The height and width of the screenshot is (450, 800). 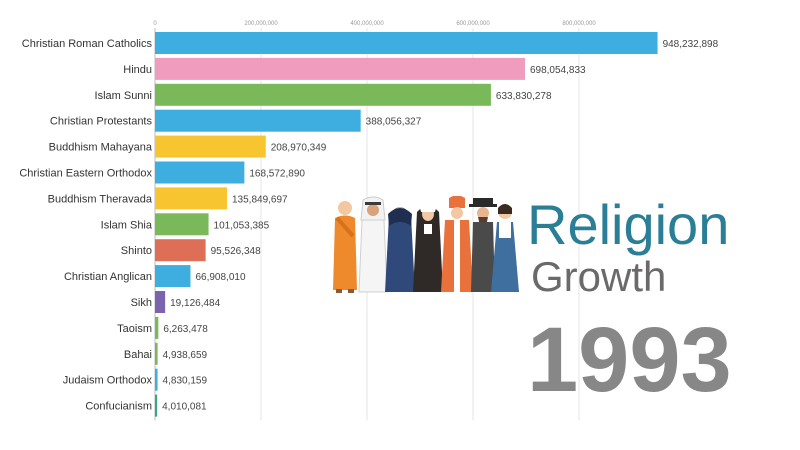 I want to click on category-label: Taoism, so click(x=134, y=329).